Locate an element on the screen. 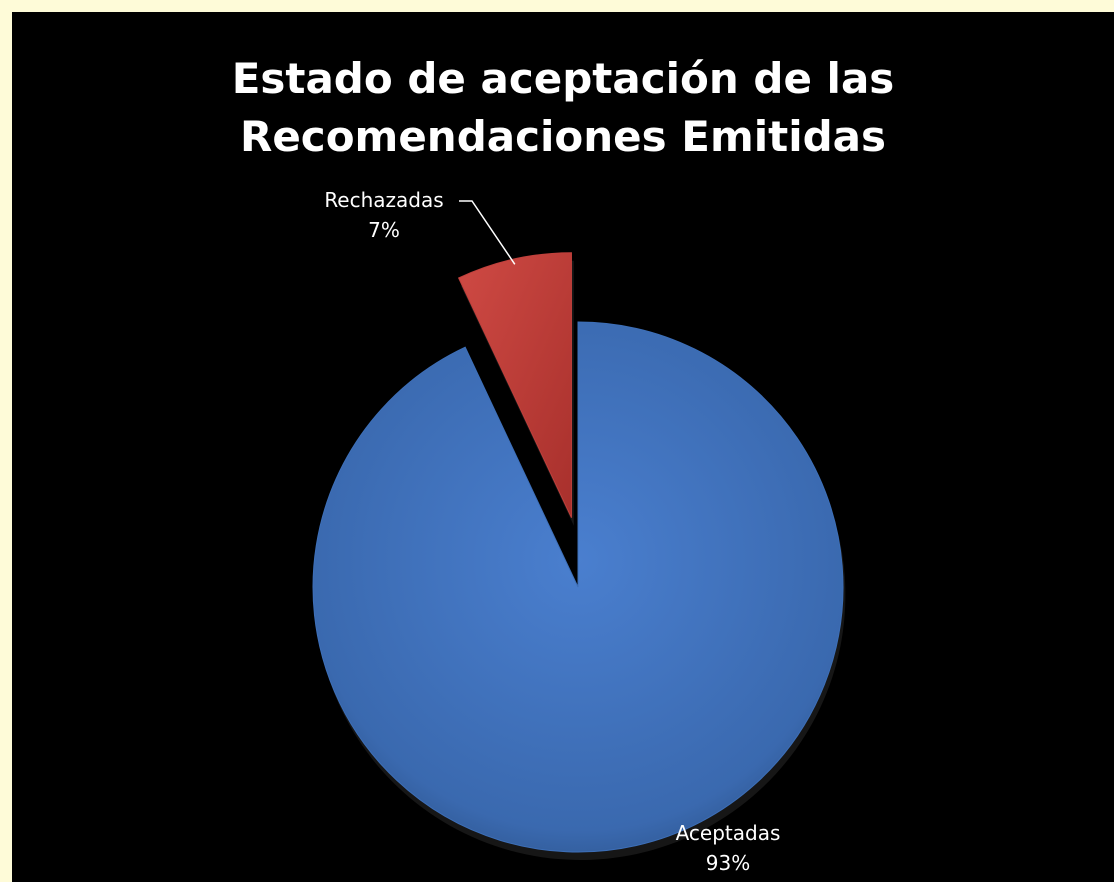  leader-line-rechazadas is located at coordinates (487, 232).